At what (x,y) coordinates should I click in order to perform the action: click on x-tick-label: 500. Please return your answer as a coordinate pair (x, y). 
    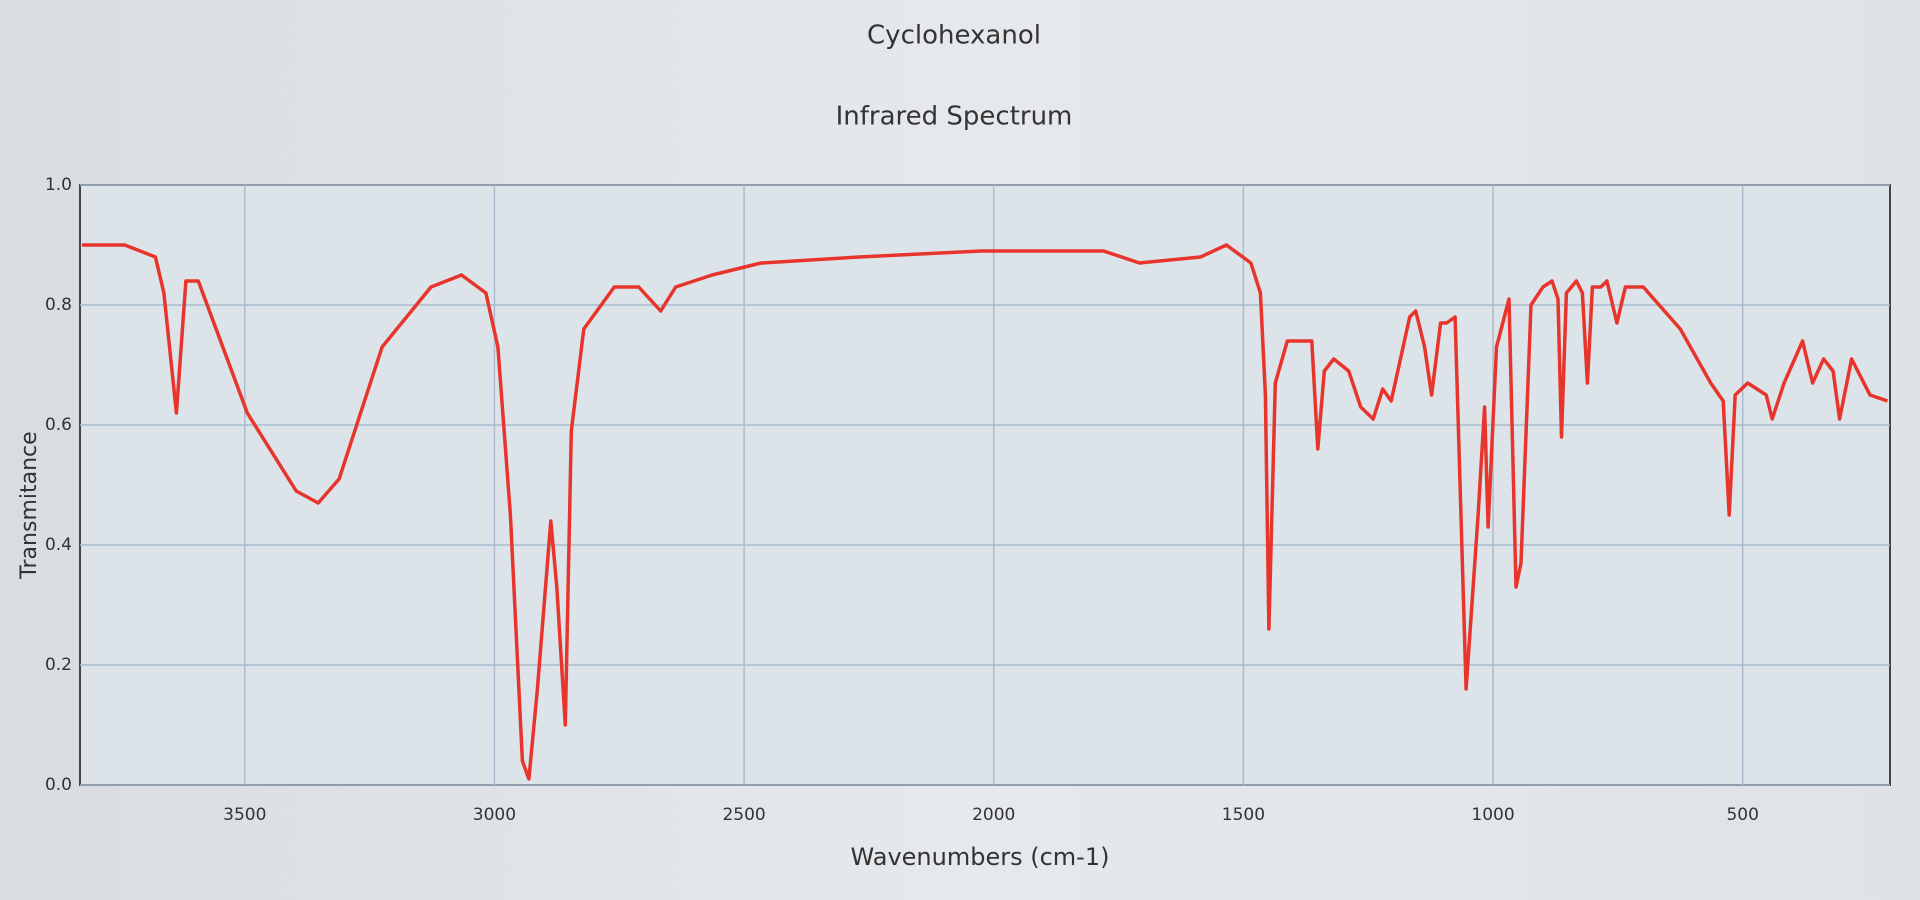
    Looking at the image, I should click on (1742, 815).